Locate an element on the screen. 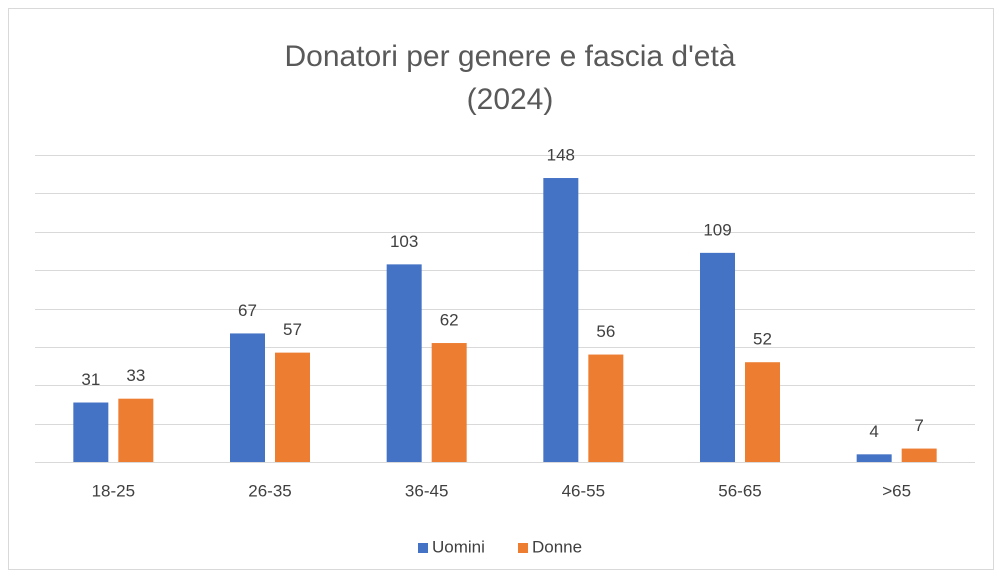 The height and width of the screenshot is (578, 1003). data-label: 4 is located at coordinates (873, 431).